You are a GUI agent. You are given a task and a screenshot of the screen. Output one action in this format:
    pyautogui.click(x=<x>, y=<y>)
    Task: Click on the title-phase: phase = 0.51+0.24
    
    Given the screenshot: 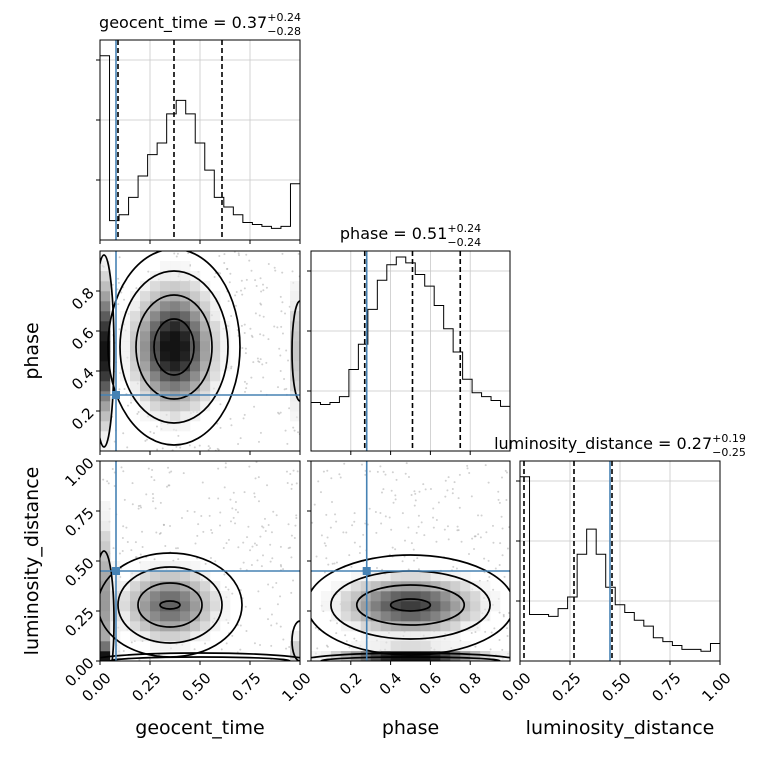 What is the action you would take?
    pyautogui.click(x=410, y=232)
    